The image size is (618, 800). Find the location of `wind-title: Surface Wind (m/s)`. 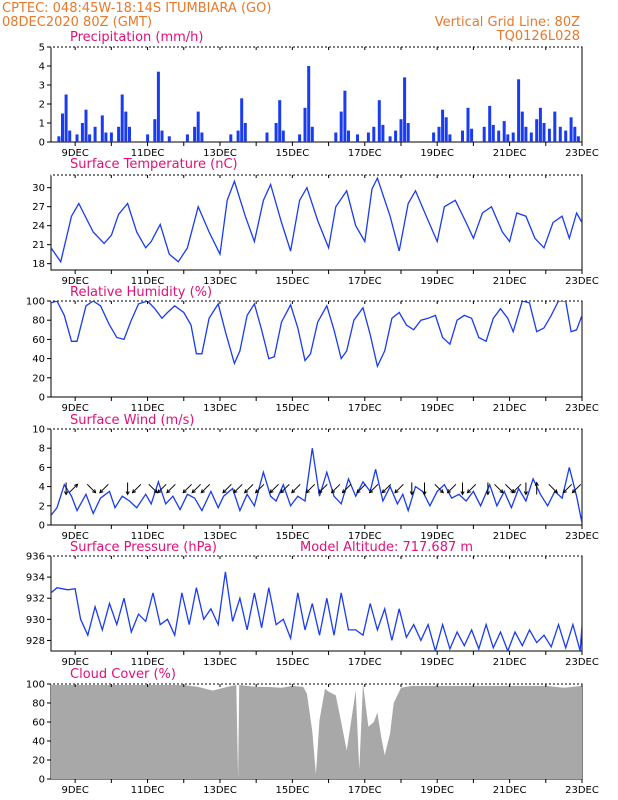

wind-title: Surface Wind (m/s) is located at coordinates (132, 420).